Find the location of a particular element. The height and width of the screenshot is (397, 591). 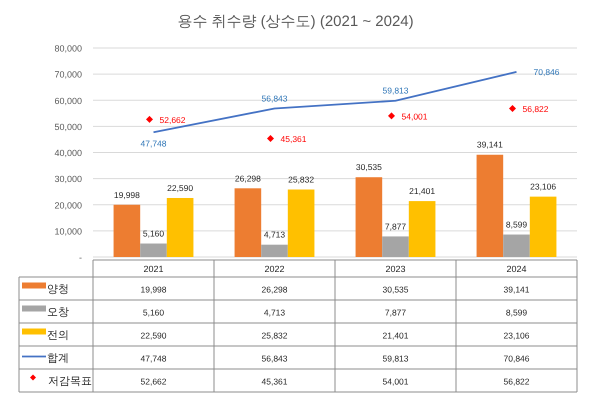

text: 52,662 is located at coordinates (173, 119).